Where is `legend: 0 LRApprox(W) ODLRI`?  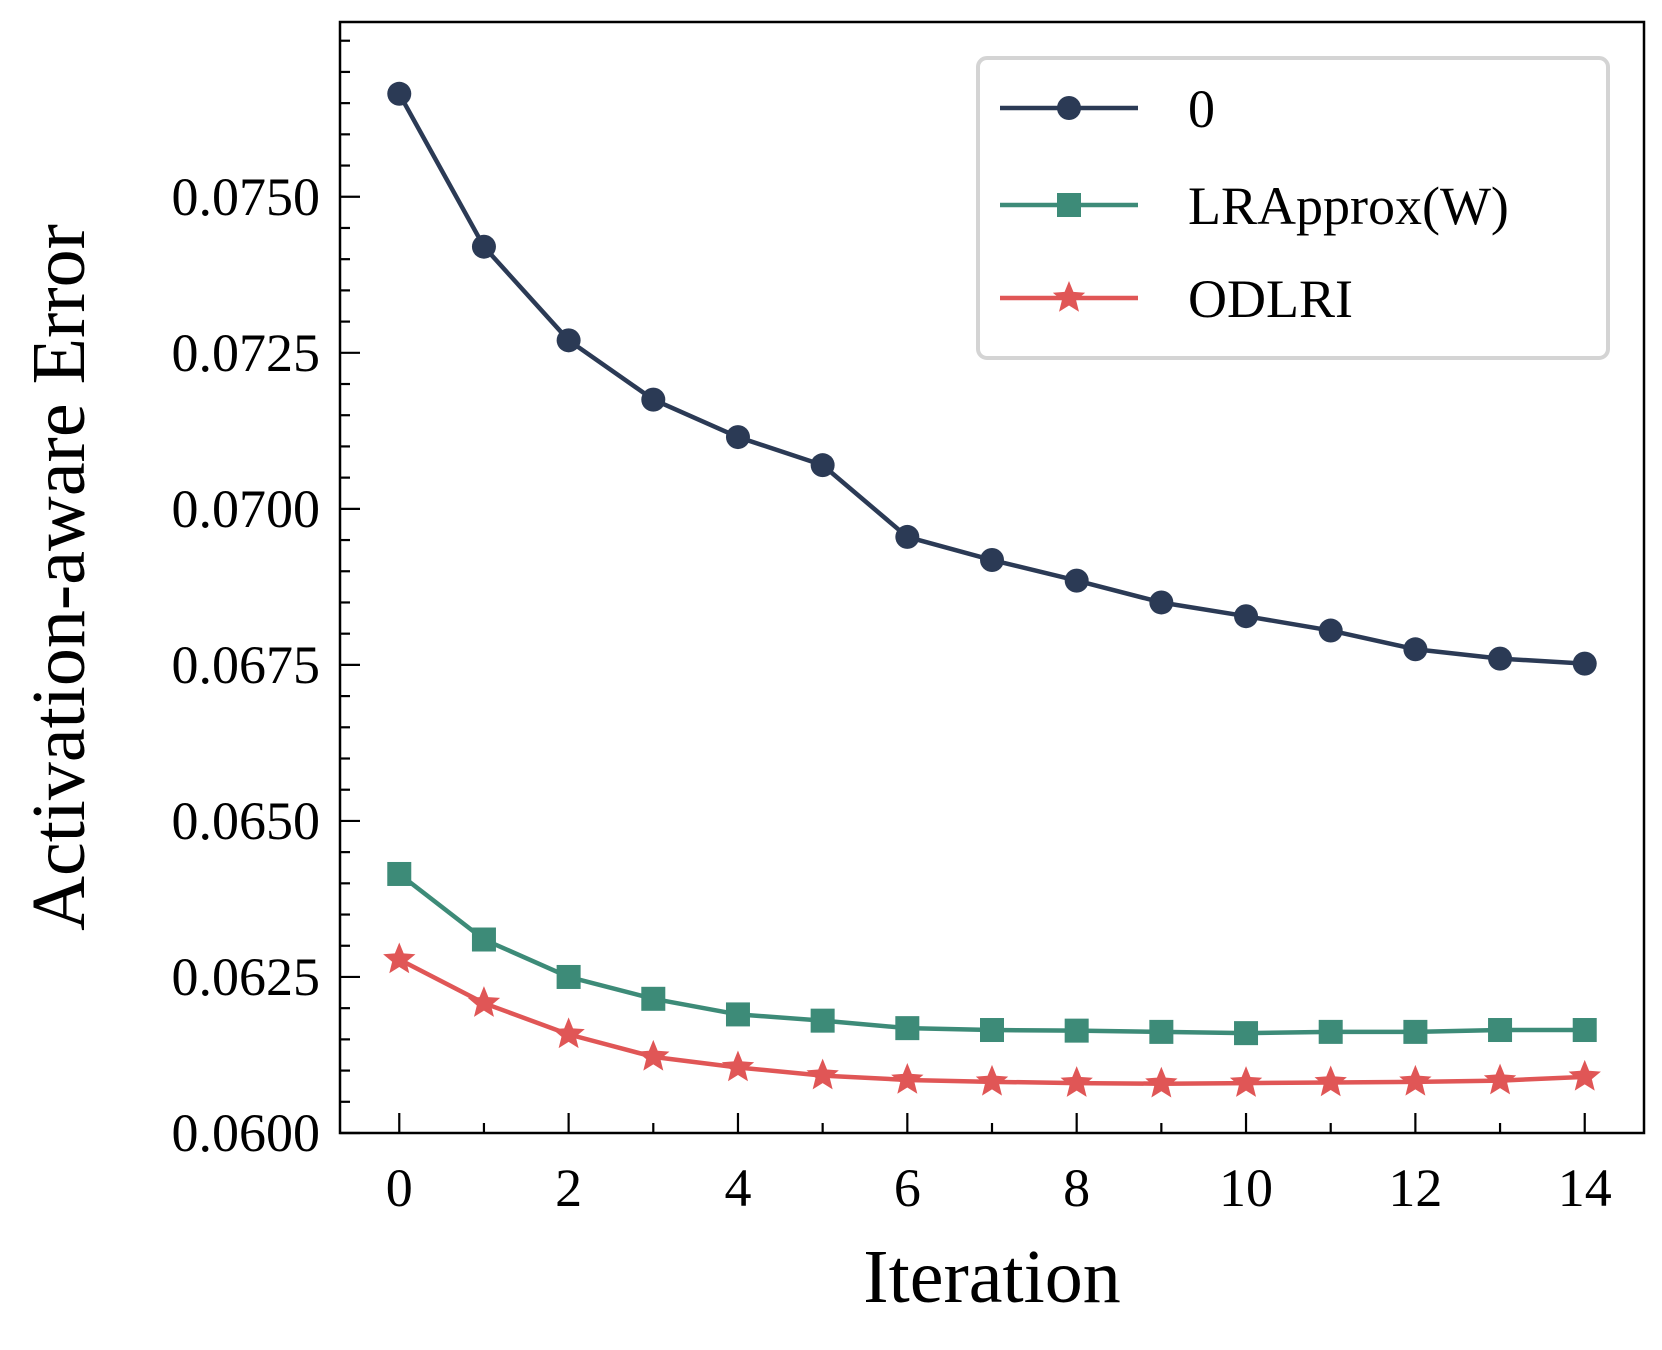 legend: 0 LRApprox(W) ODLRI is located at coordinates (1293, 208).